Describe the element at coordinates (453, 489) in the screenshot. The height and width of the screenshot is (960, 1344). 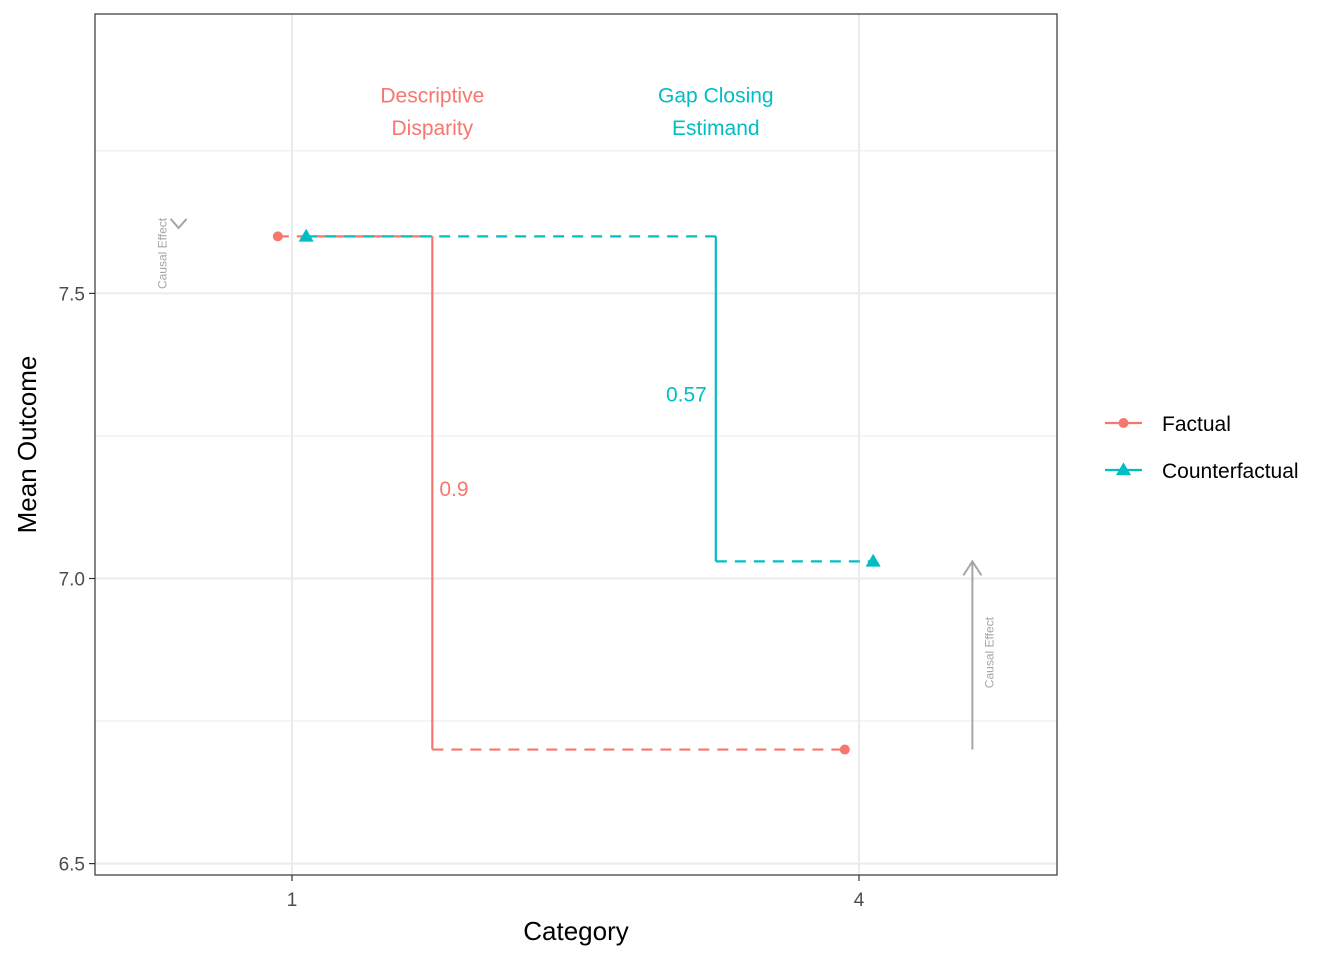
I see `disparity-value-label: 0.9` at that location.